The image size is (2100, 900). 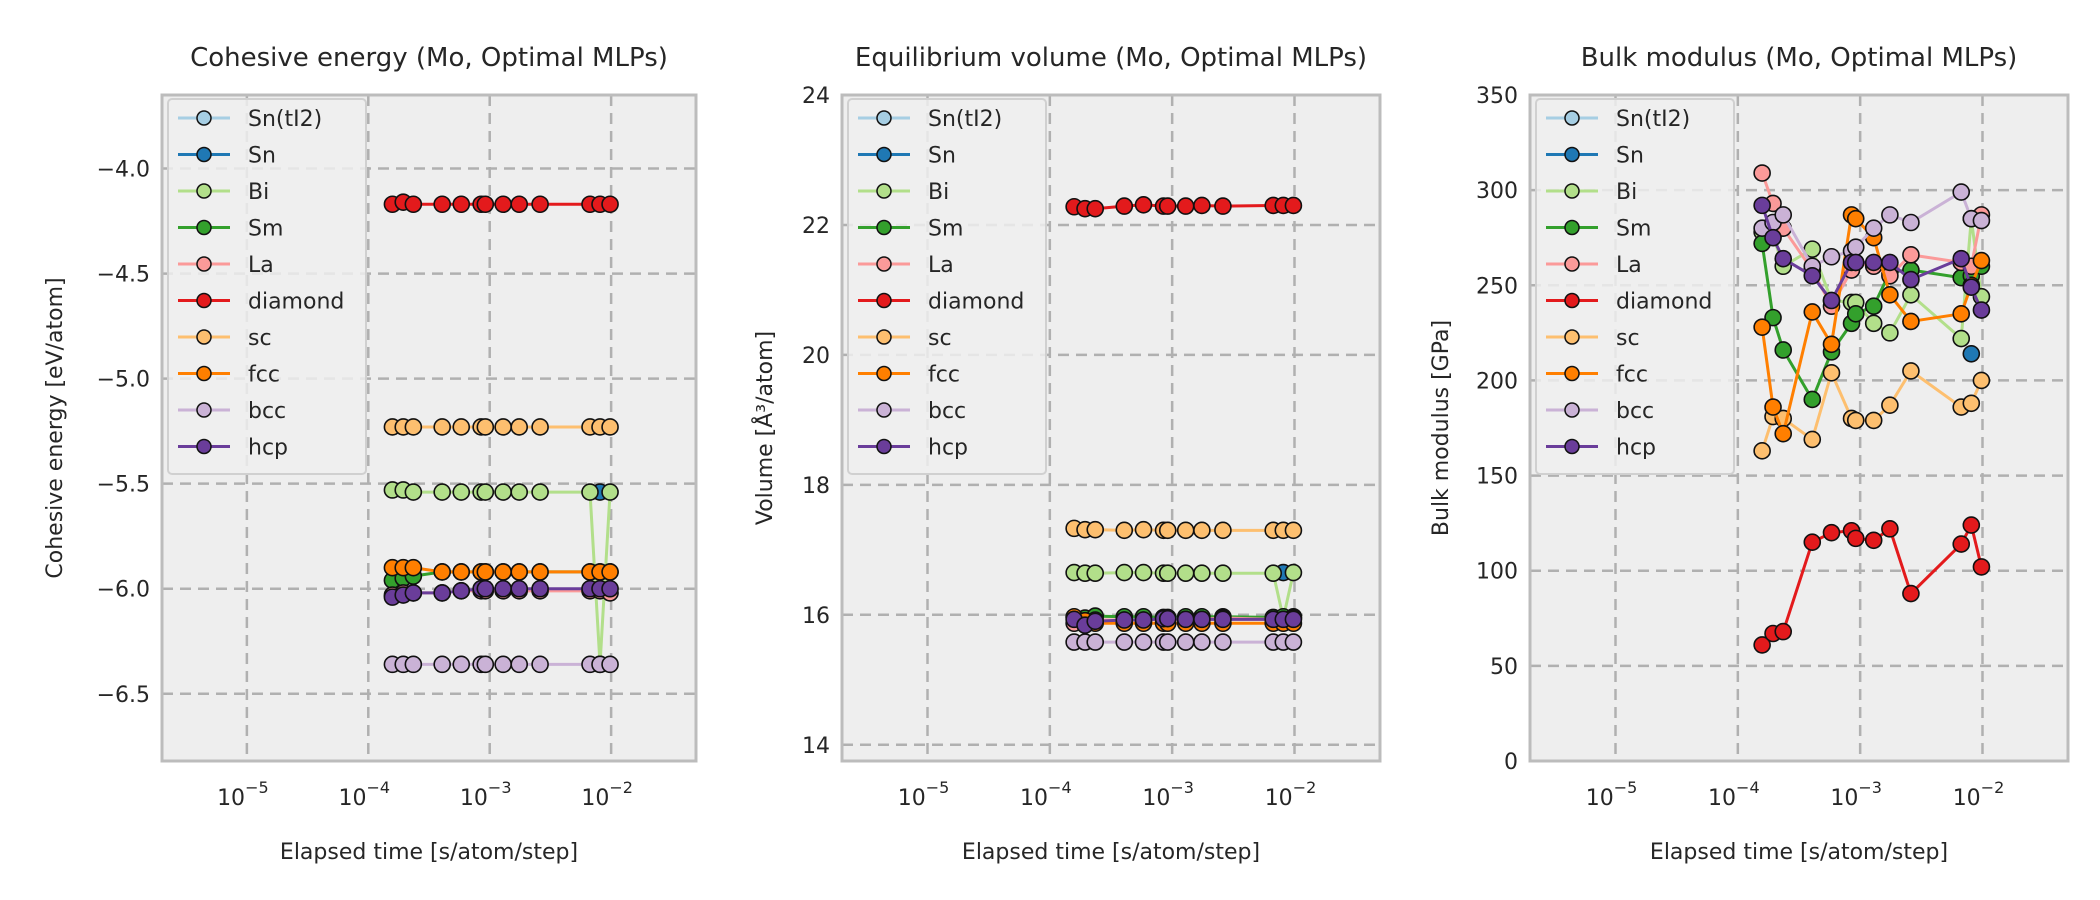 What do you see at coordinates (1971, 353) in the screenshot?
I see `data-point-sn` at bounding box center [1971, 353].